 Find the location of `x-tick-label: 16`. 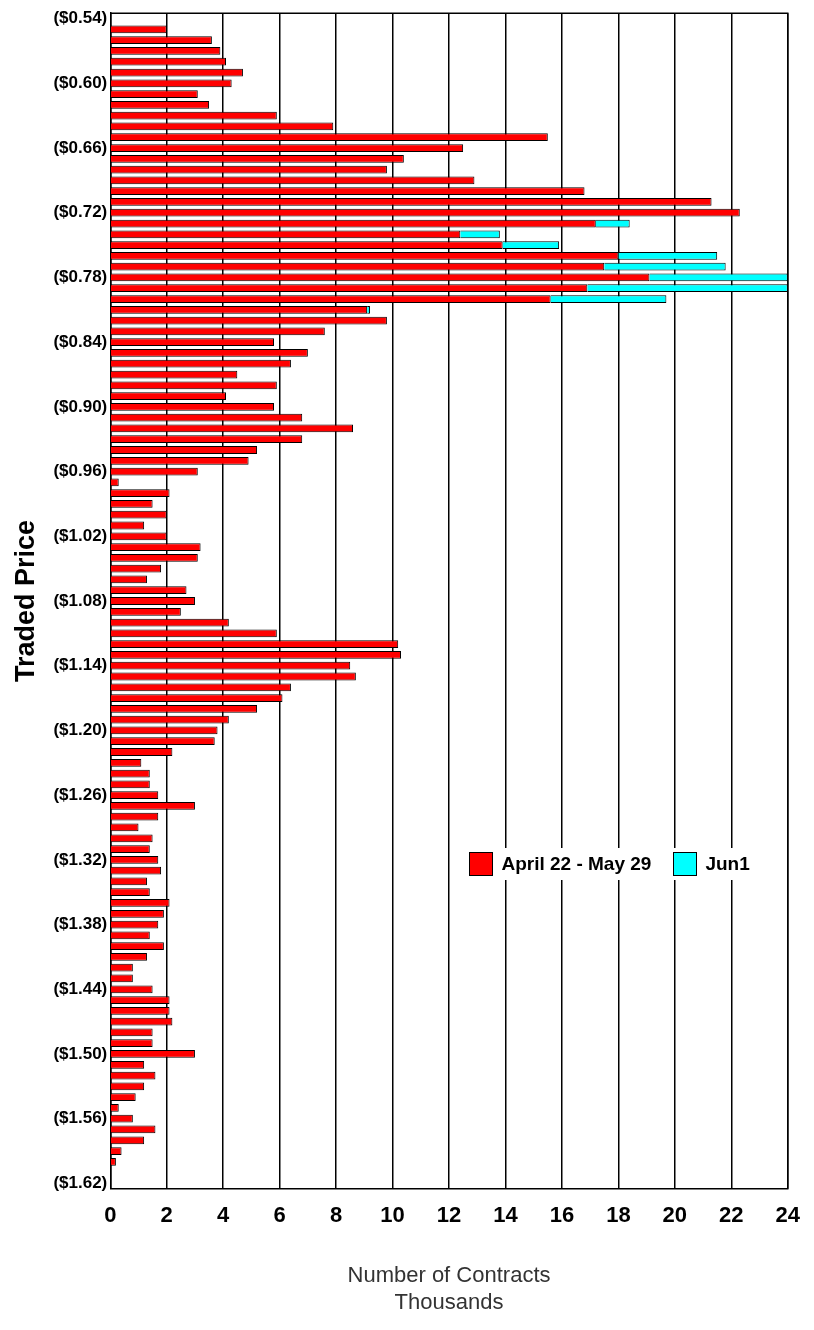

x-tick-label: 16 is located at coordinates (562, 1215).